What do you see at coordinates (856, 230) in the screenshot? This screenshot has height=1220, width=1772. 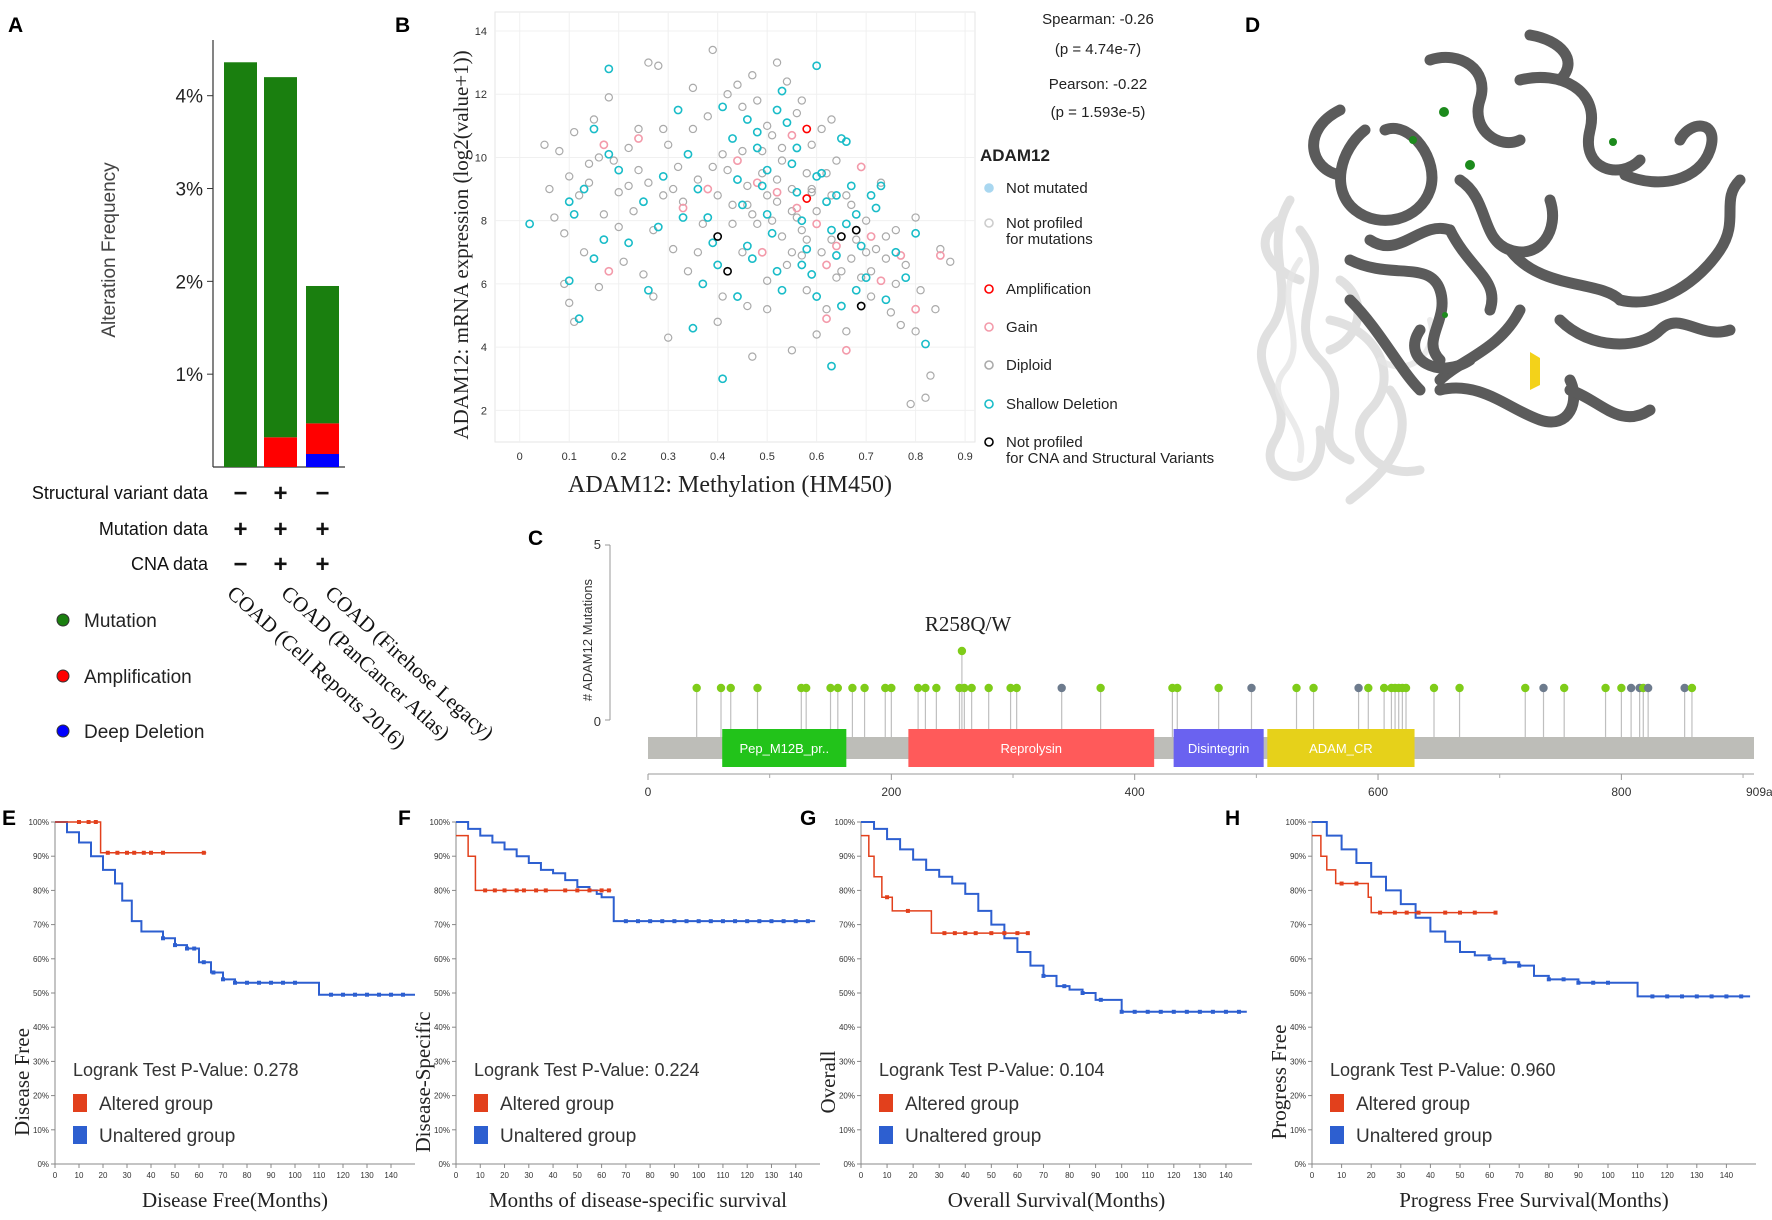 I see `b-point-not-profiled-cna` at bounding box center [856, 230].